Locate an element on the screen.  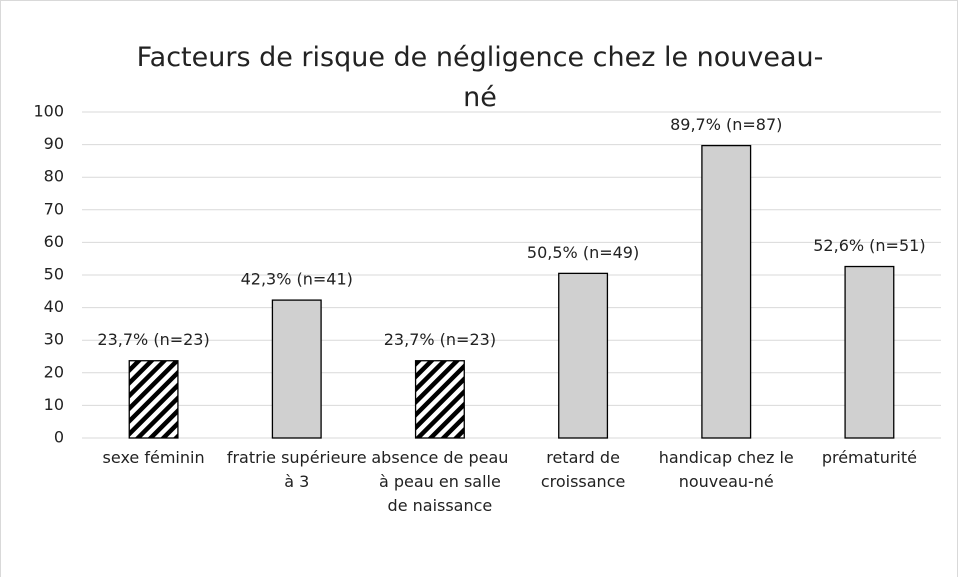
value-label: 52,6% (n=51) is located at coordinates (869, 245).